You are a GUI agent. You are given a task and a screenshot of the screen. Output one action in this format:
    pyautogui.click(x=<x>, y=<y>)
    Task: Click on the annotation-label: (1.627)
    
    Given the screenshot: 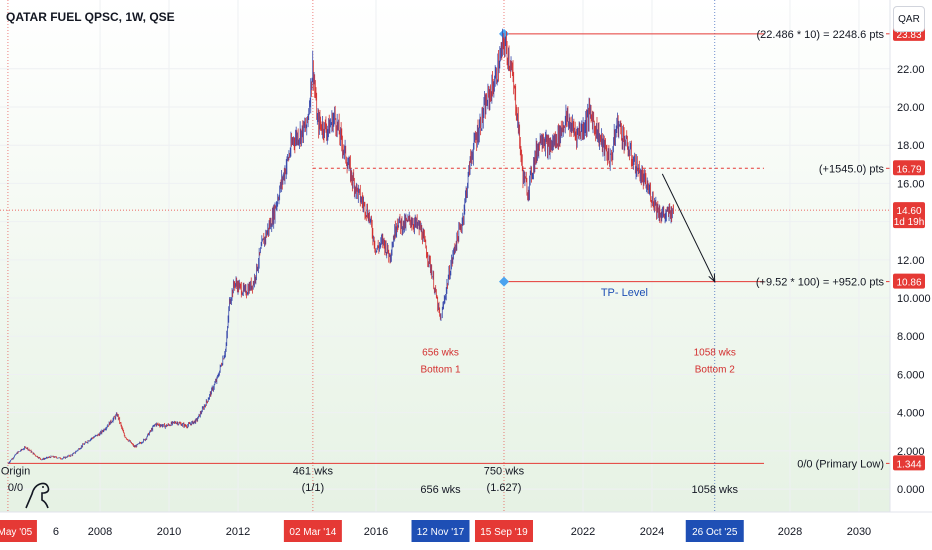 What is the action you would take?
    pyautogui.click(x=504, y=488)
    